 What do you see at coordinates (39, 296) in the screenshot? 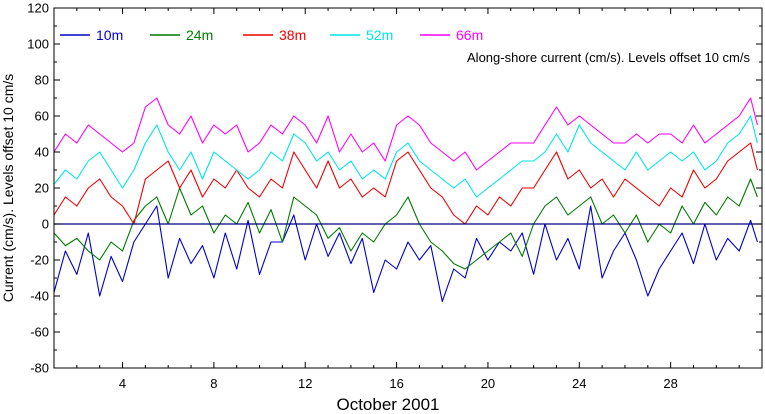
I see `y-tick-label: -40` at bounding box center [39, 296].